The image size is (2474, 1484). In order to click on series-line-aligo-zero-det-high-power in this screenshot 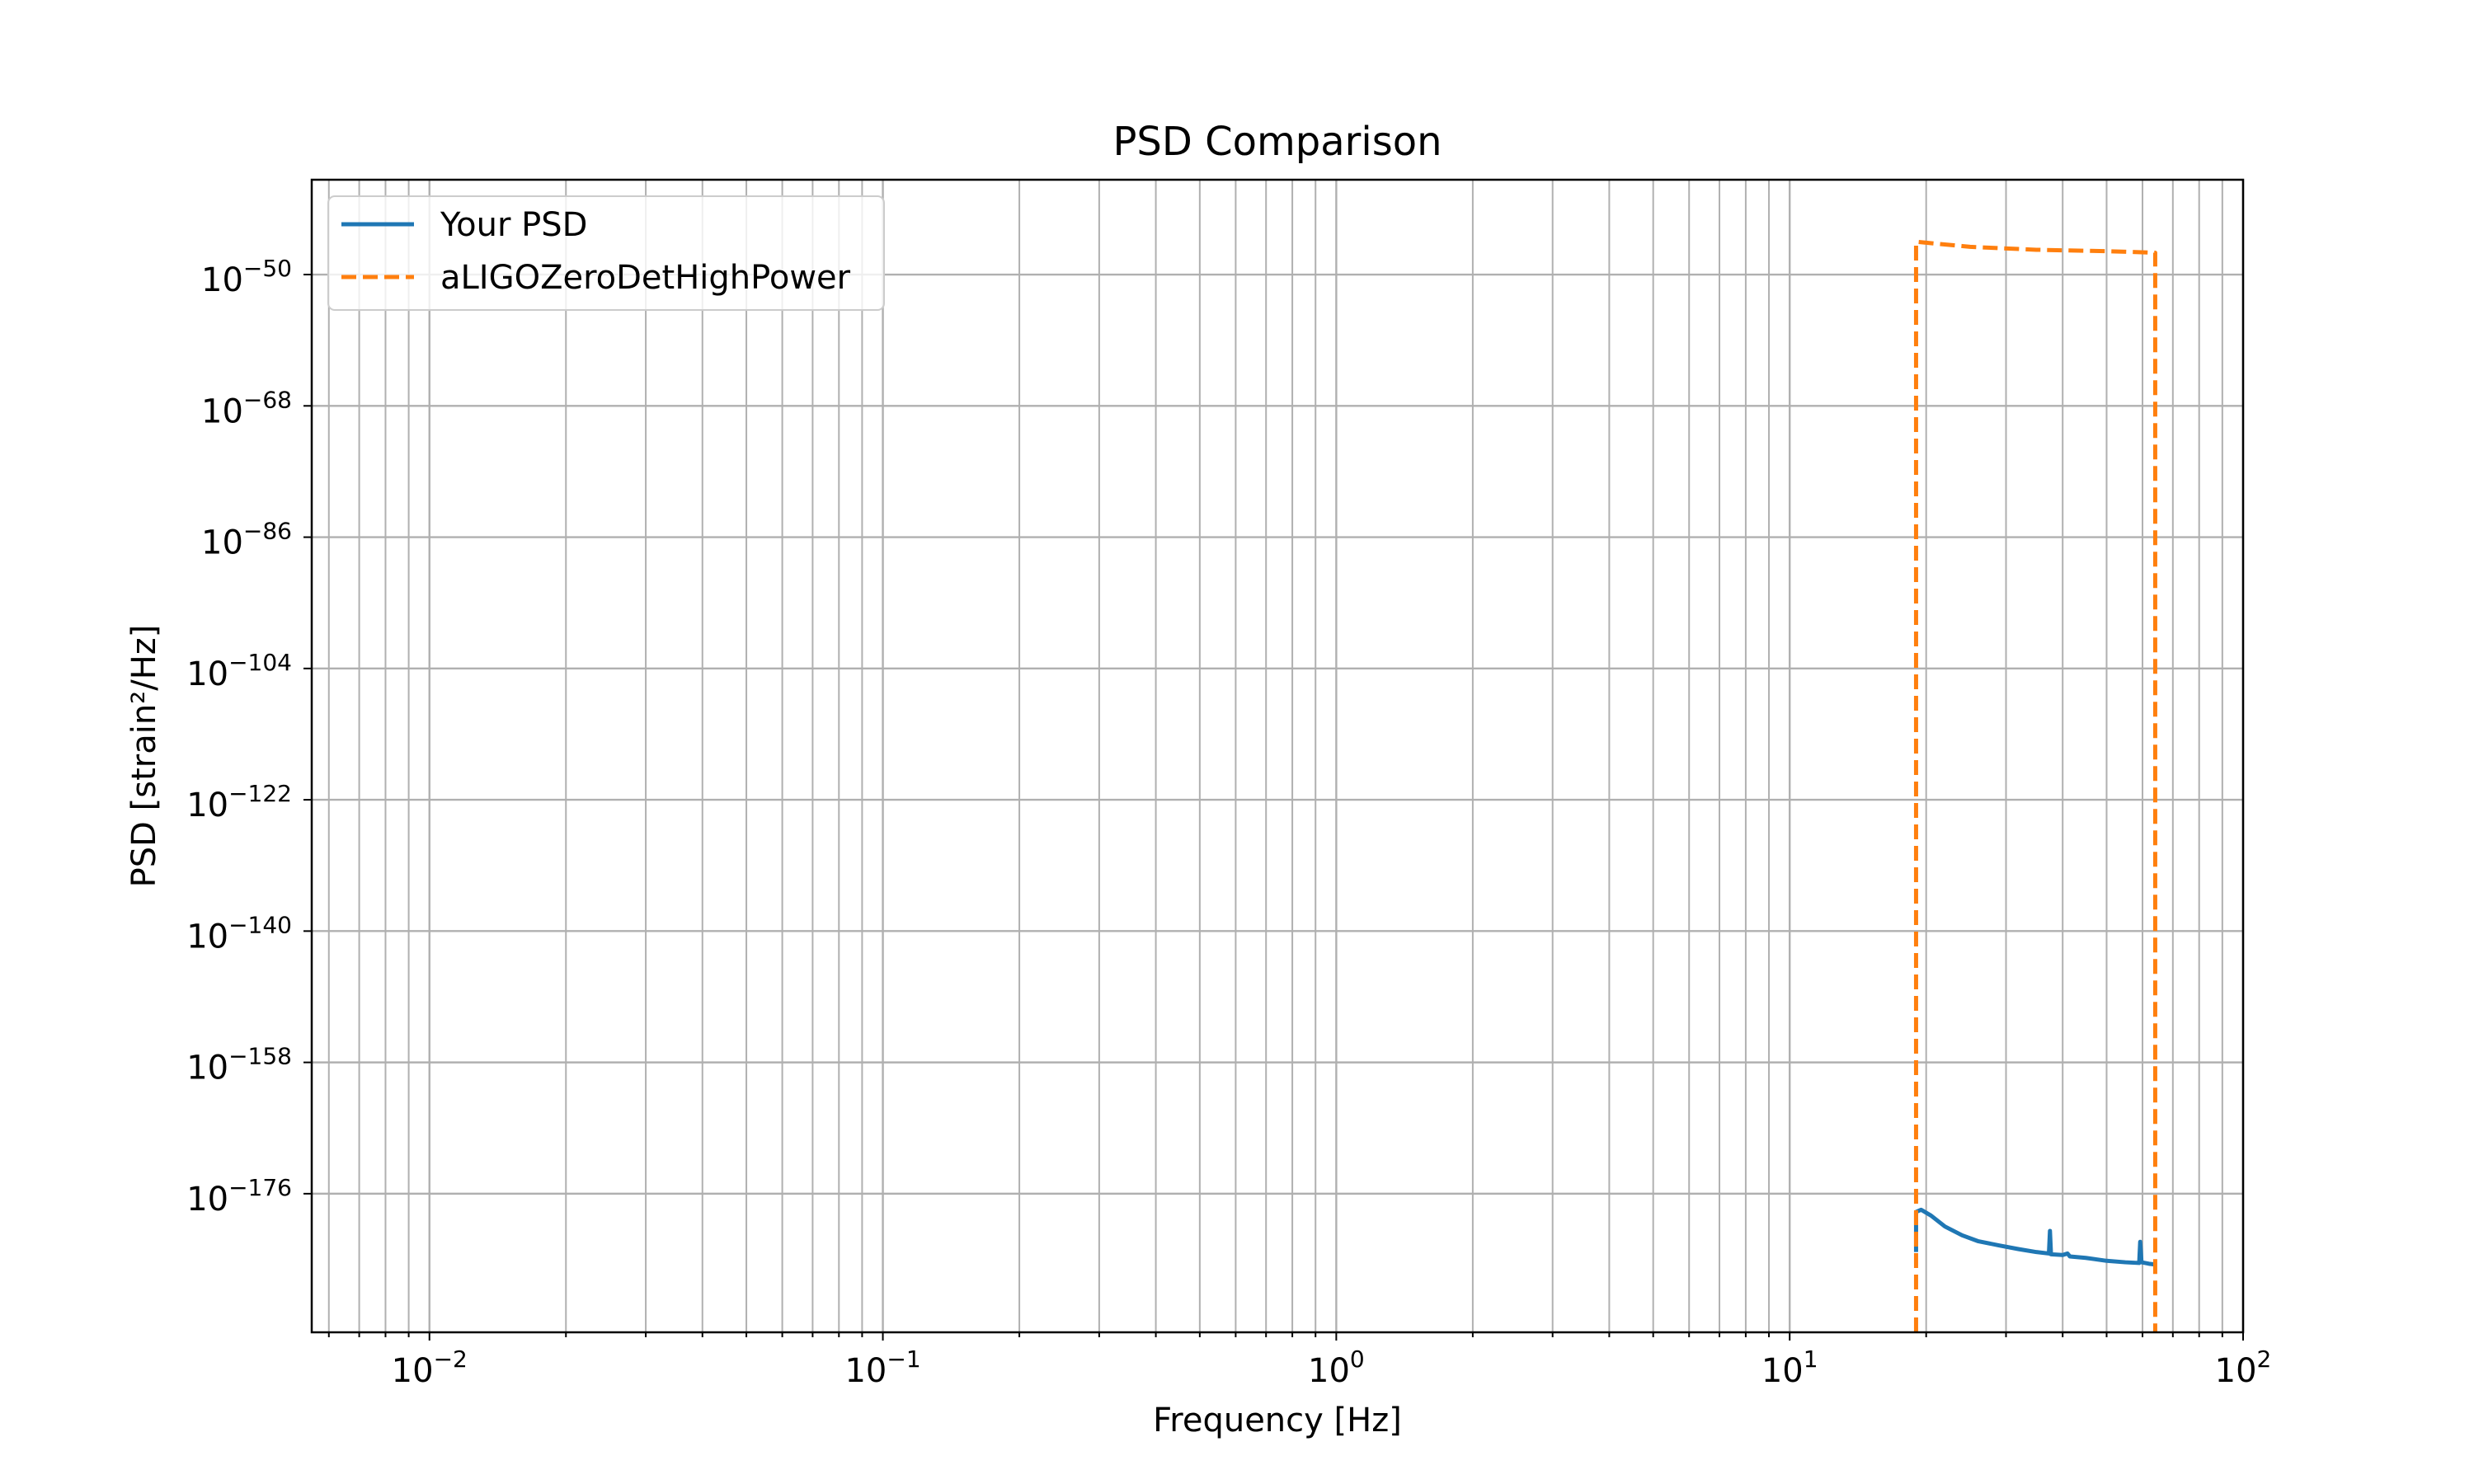, I will do `click(2035, 785)`.